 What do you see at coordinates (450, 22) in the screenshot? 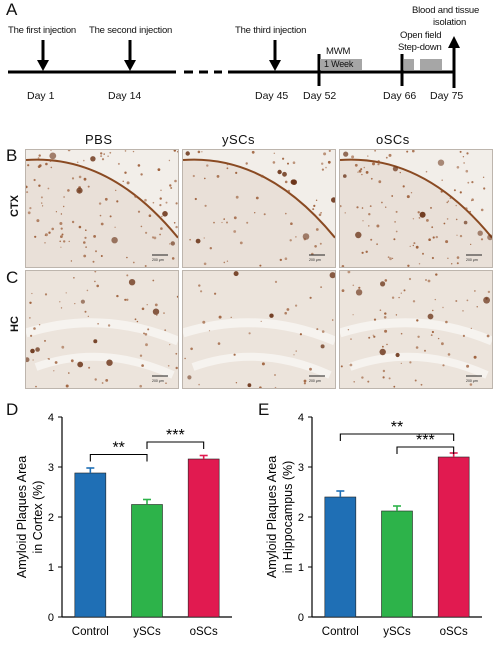
I see `blood-tissue-label-line2: isolation` at bounding box center [450, 22].